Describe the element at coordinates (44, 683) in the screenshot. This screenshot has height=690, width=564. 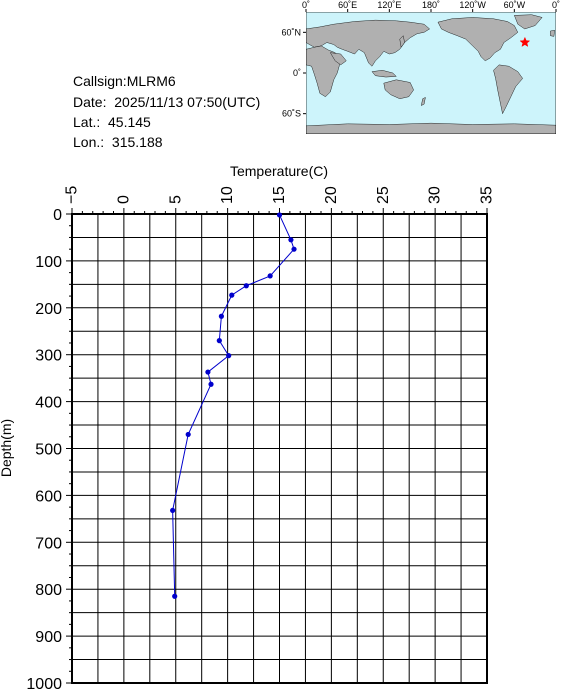
I see `y-tick-label: 1000` at that location.